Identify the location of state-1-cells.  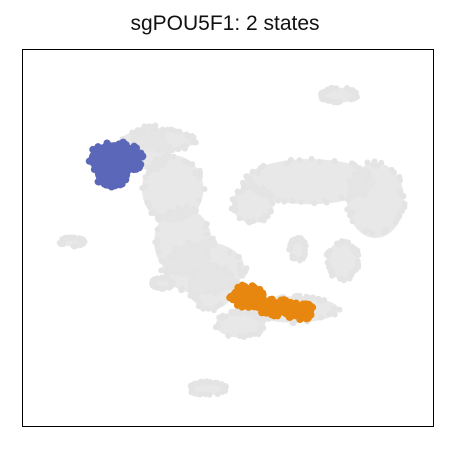
(116, 164).